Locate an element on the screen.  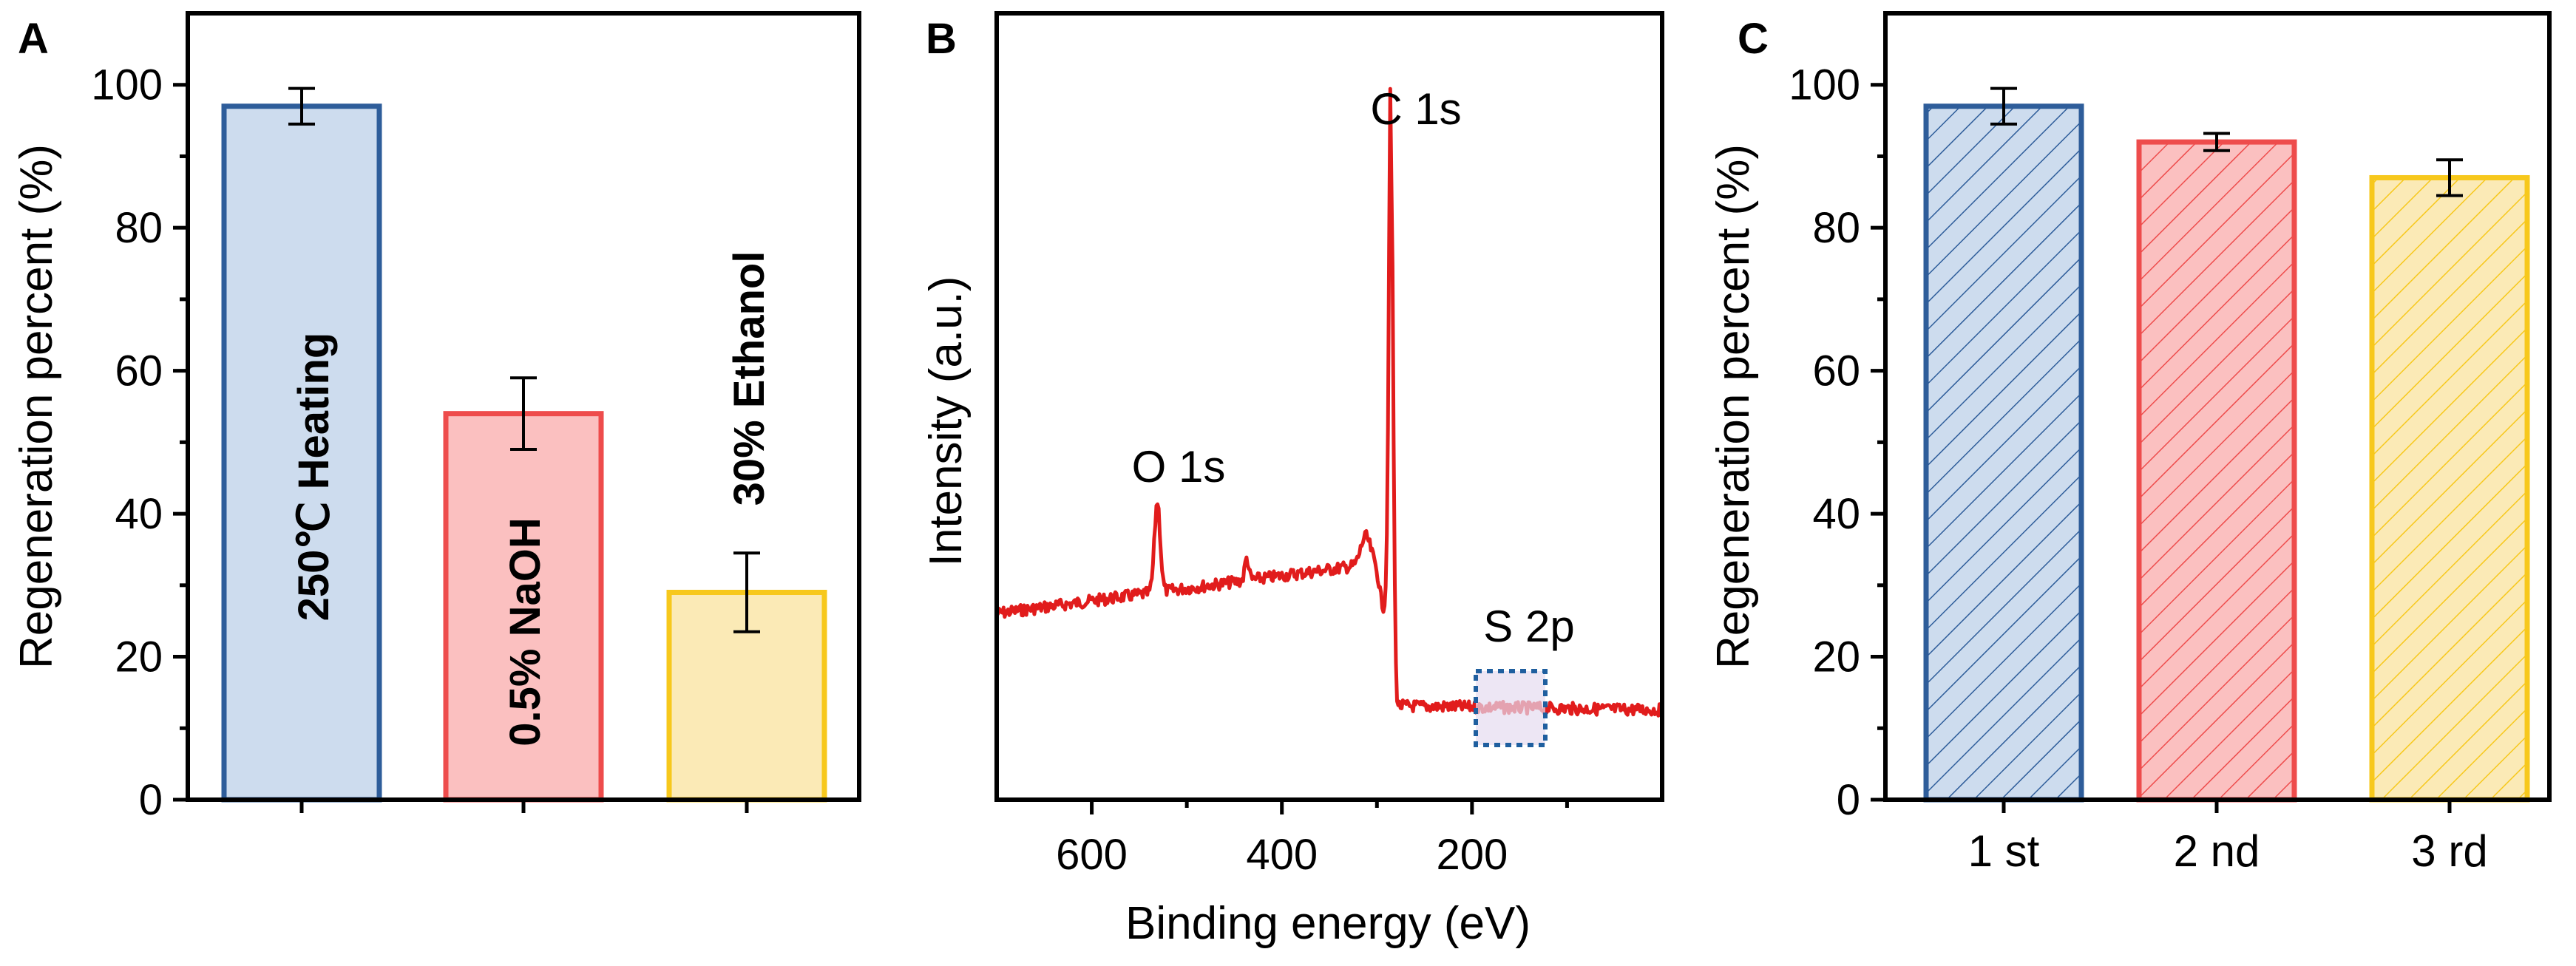
panel-c-x-axis: 1 st 2 nd 3 rd is located at coordinates (2228, 851).